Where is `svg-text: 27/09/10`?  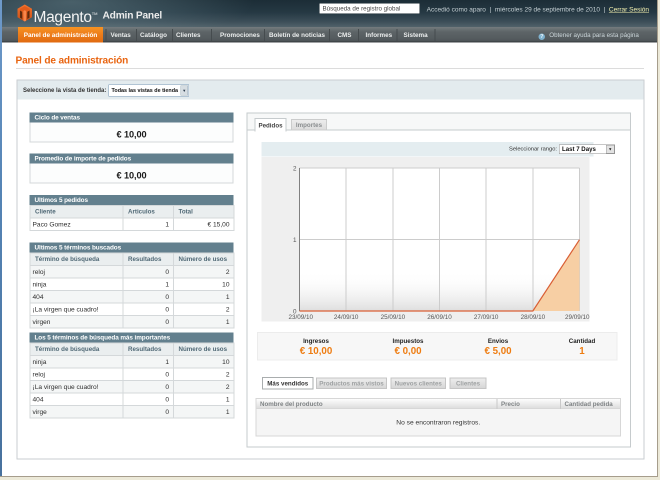 svg-text: 27/09/10 is located at coordinates (486, 317).